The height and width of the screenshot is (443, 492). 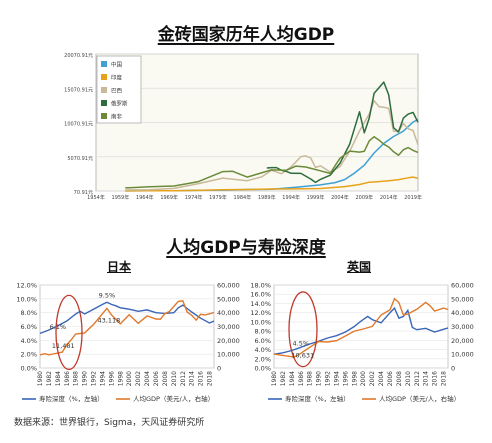 I want to click on x-tick-label: 2014年, so click(x=389, y=197).